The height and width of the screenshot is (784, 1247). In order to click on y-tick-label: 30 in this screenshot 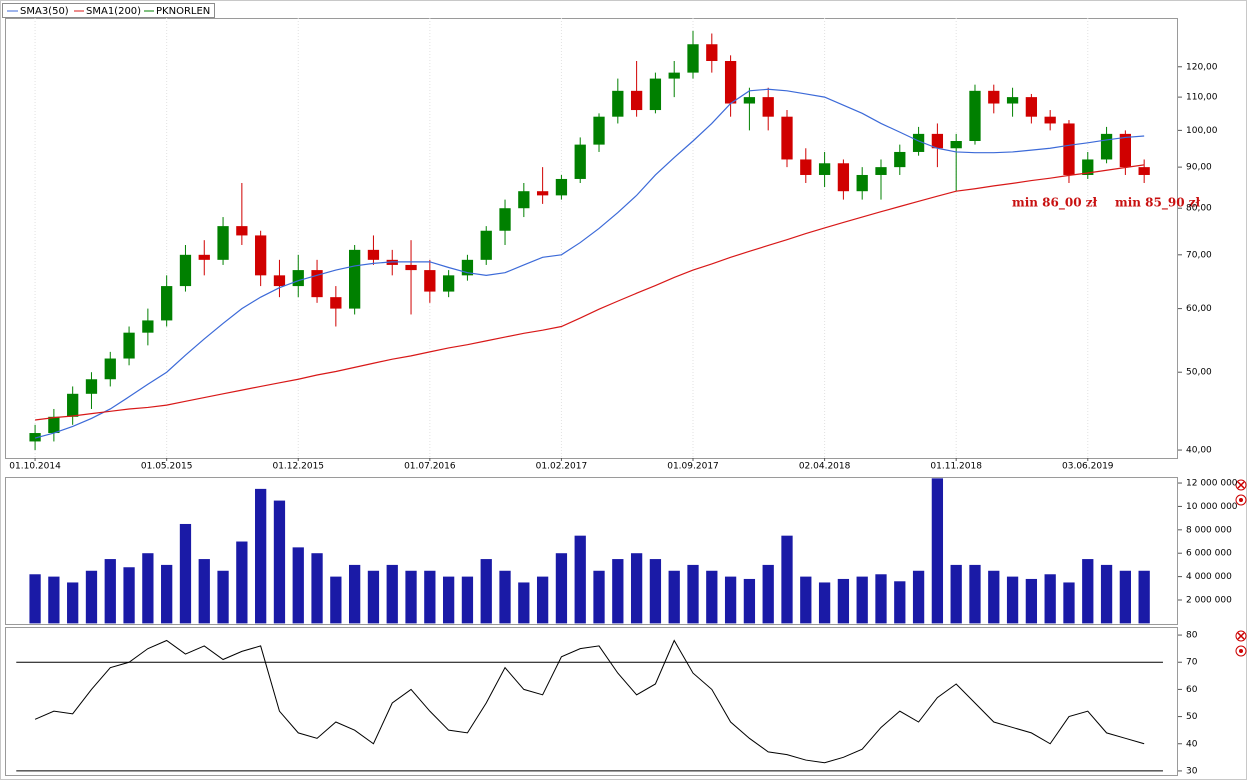, I will do `click(1192, 771)`.